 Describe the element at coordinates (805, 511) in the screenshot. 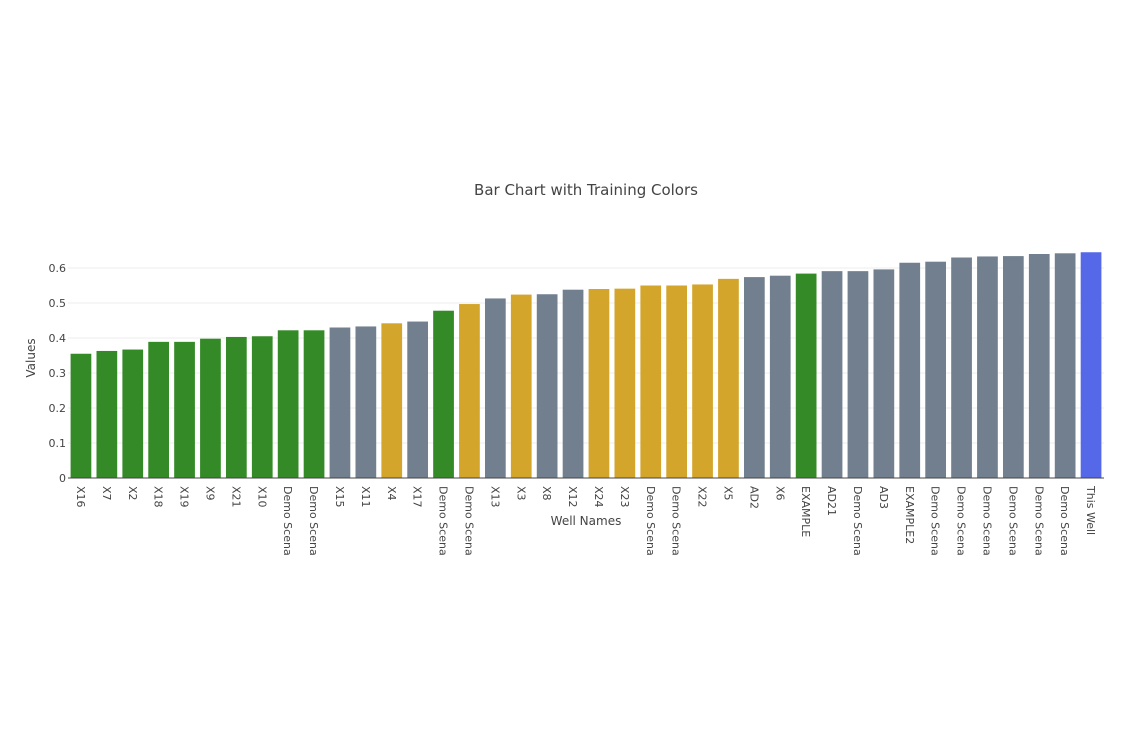

I see `x-tick-label: EXAMPLE` at that location.